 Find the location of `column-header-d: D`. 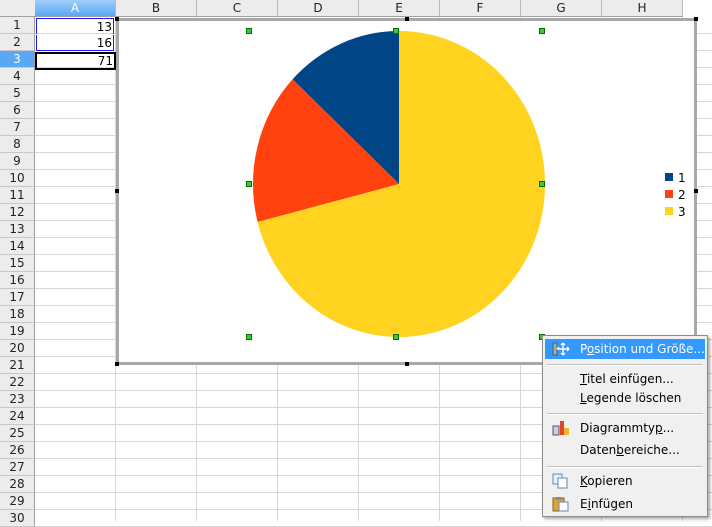

column-header-d: D is located at coordinates (318, 8).